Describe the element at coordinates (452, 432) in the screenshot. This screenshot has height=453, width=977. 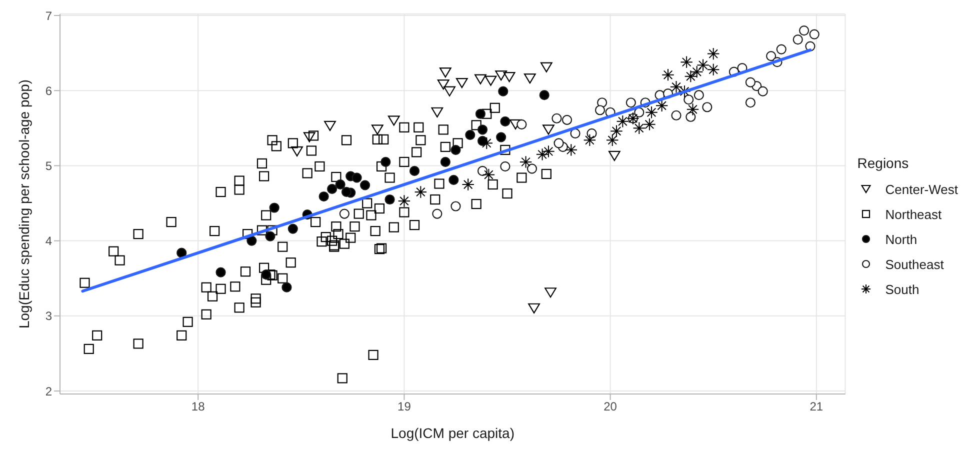
I see `x-axis-title: Log(ICM per capita)` at that location.